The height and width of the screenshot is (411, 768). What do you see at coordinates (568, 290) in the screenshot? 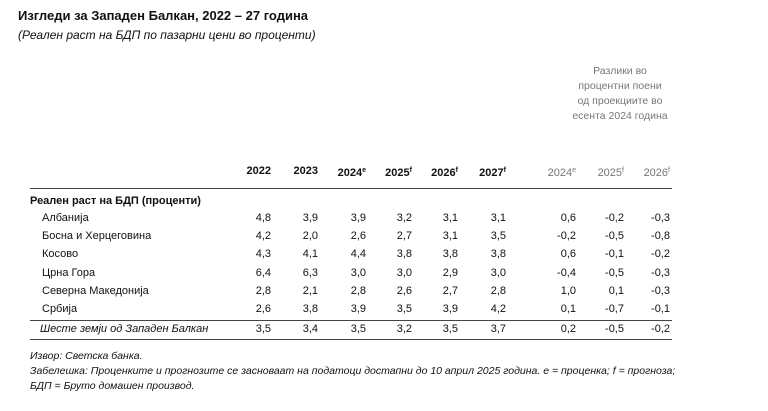
I see `cell: 1,0` at bounding box center [568, 290].